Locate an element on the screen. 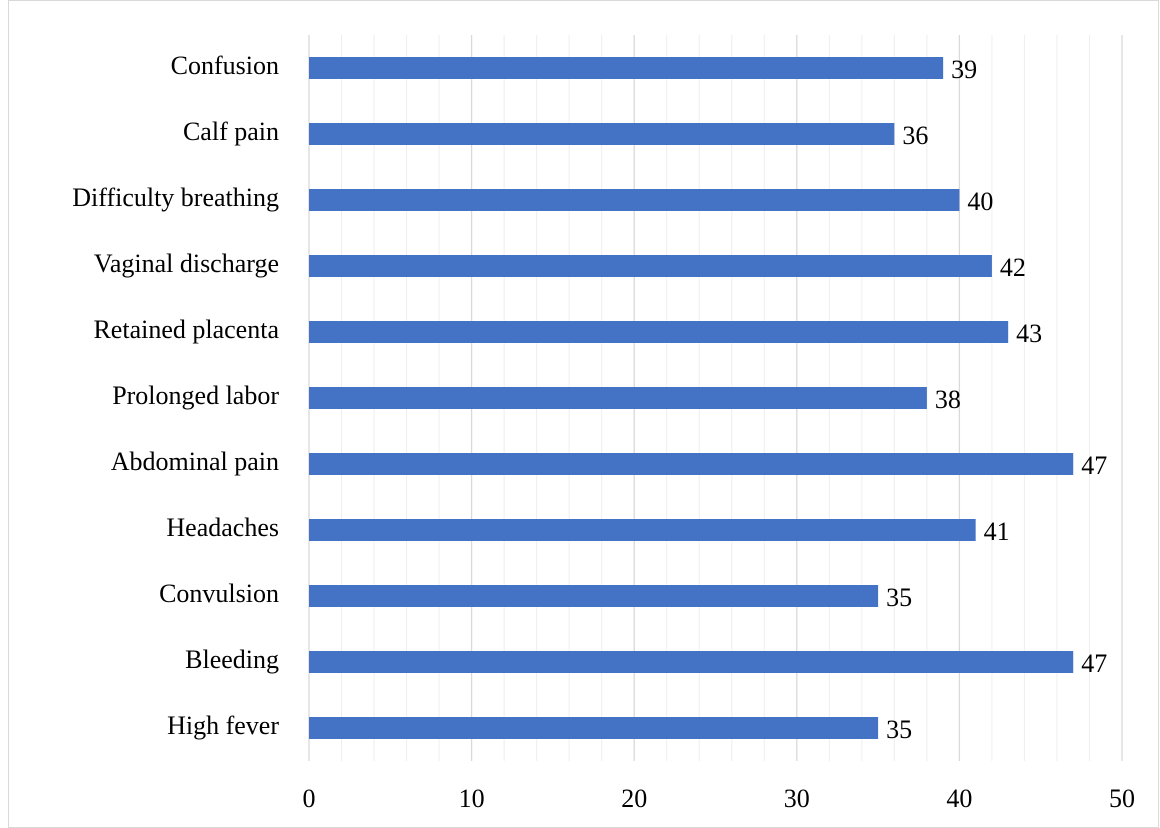 The width and height of the screenshot is (1160, 828). y-tick-label: Prolonged labor is located at coordinates (195, 395).